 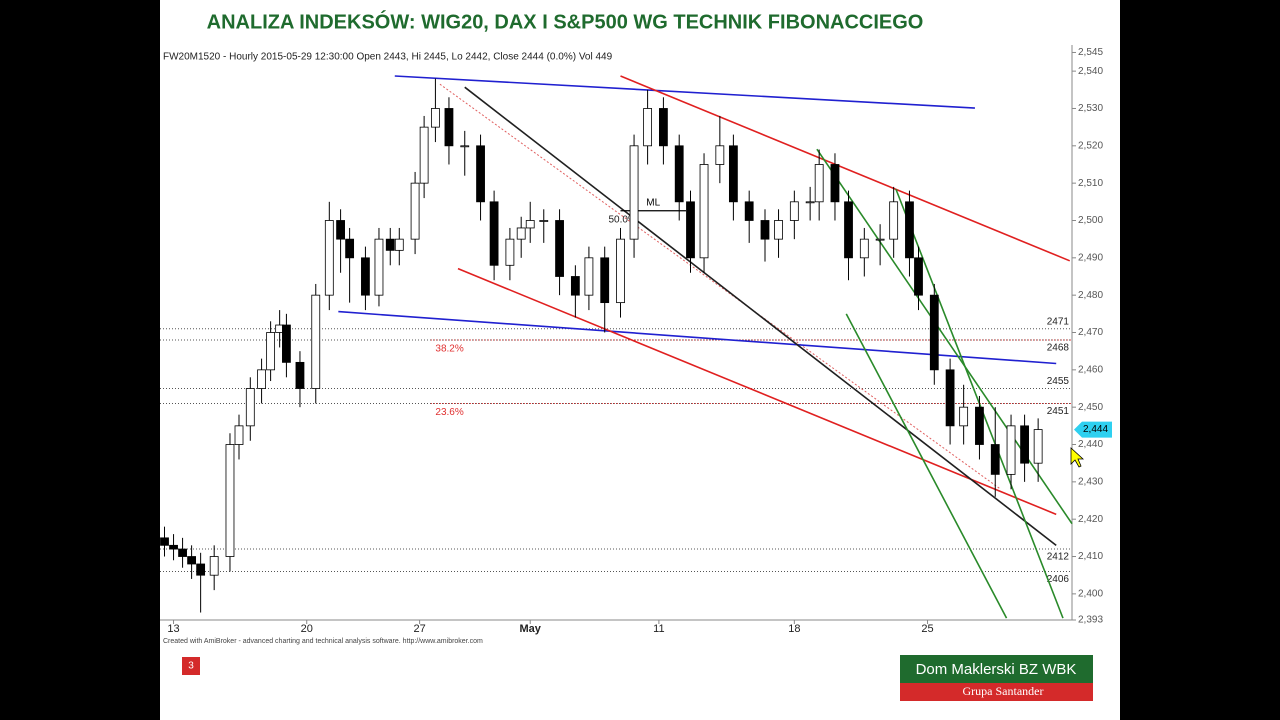 What do you see at coordinates (1090, 71) in the screenshot?
I see `y-tick-label: 2,540` at bounding box center [1090, 71].